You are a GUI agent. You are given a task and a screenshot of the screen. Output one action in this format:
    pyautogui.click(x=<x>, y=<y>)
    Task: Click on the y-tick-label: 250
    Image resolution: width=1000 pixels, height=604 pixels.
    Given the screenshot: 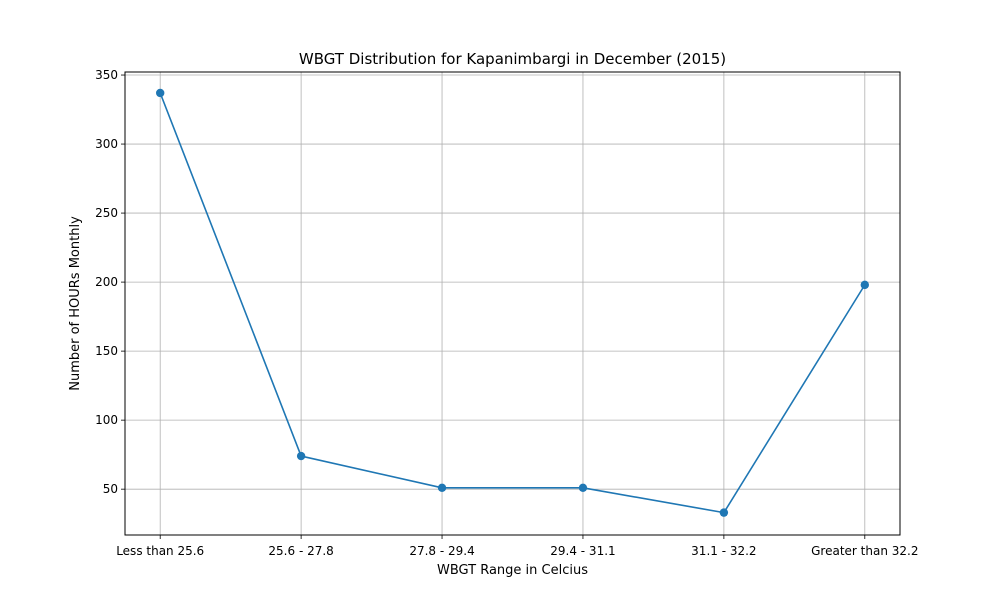 What is the action you would take?
    pyautogui.click(x=106, y=213)
    